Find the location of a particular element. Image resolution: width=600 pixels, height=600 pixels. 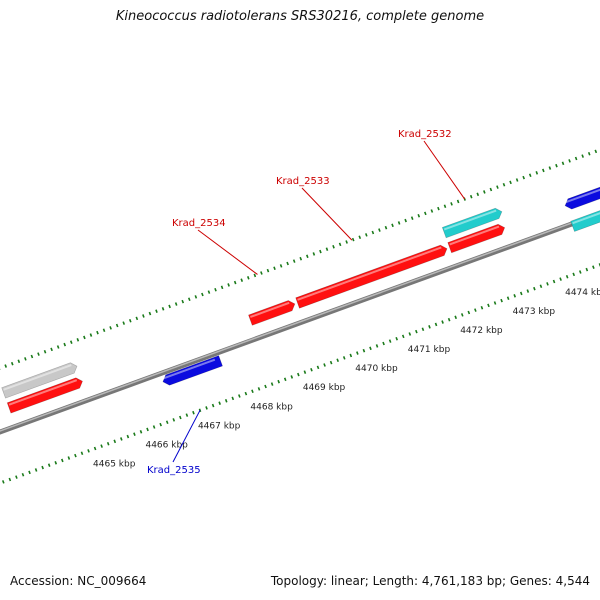

scale-label: 4470 kbp is located at coordinates (376, 369).